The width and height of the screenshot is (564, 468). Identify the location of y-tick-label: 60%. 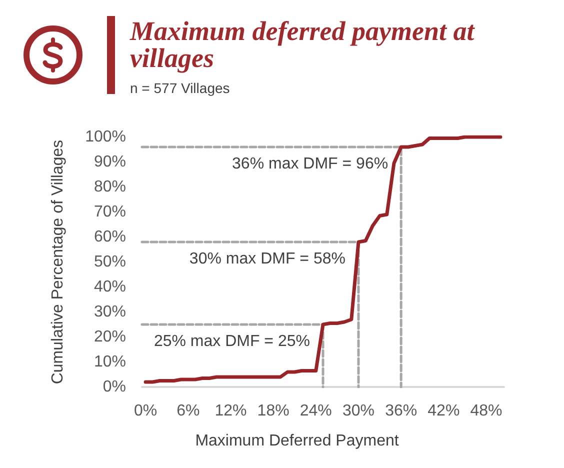
(110, 237).